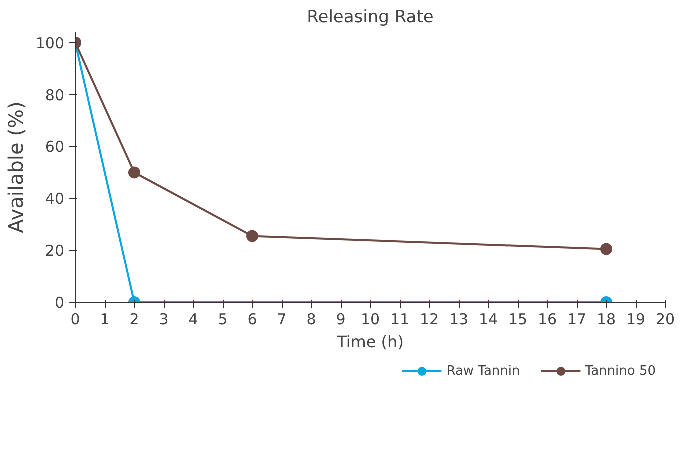 This screenshot has width=697, height=462. What do you see at coordinates (282, 319) in the screenshot?
I see `x-tick-label: 7` at bounding box center [282, 319].